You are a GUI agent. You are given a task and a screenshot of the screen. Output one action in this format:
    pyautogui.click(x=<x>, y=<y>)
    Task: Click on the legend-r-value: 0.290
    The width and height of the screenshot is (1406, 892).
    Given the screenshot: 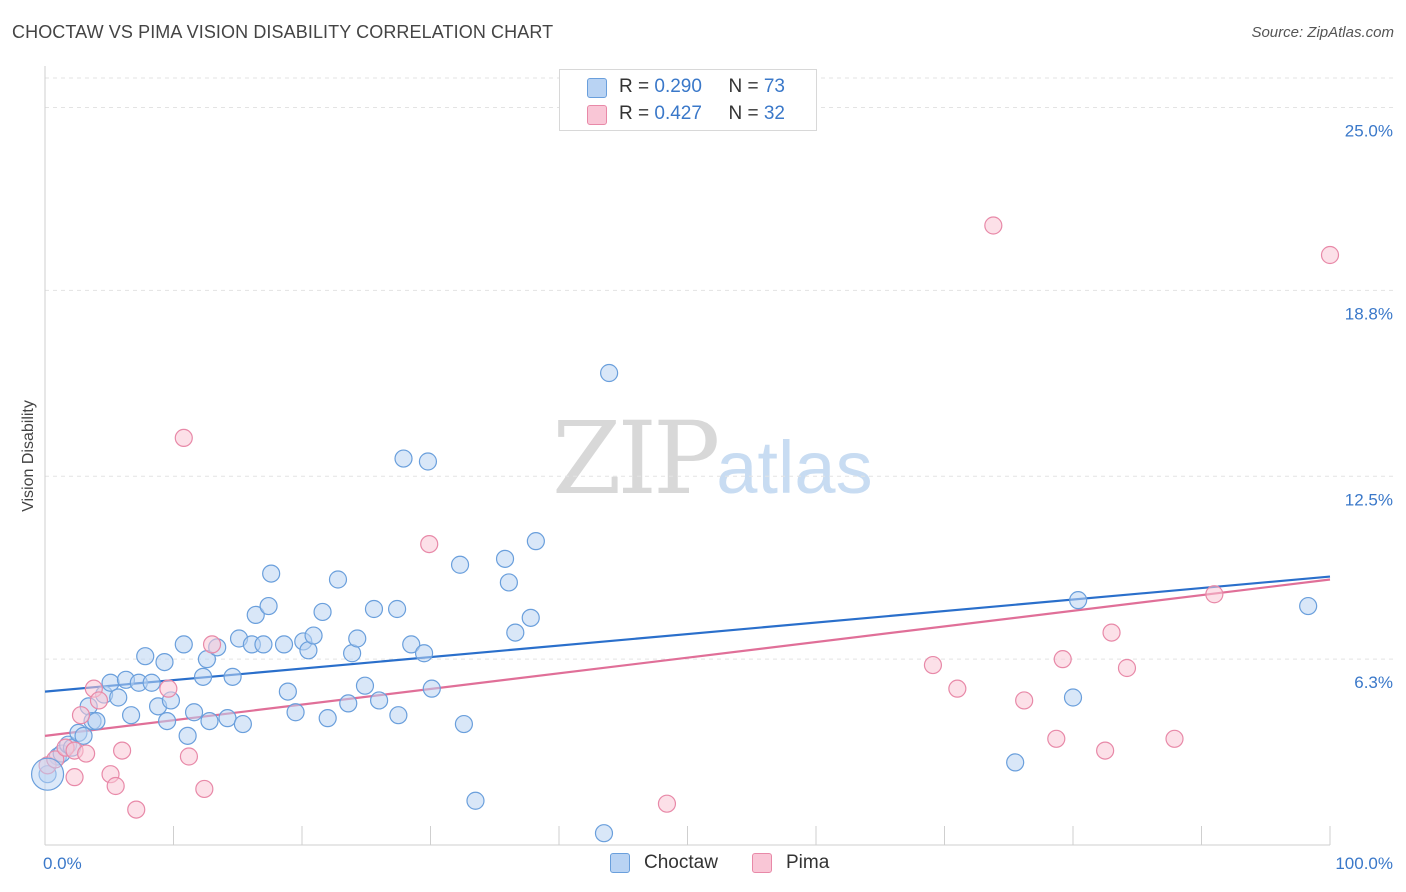 What is the action you would take?
    pyautogui.click(x=678, y=86)
    